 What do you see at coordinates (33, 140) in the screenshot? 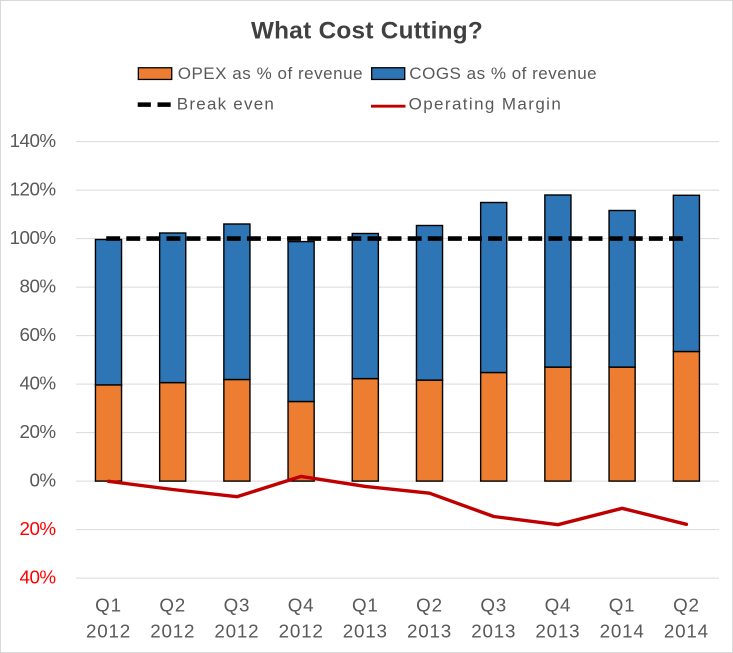
I see `svg-text: 140%` at bounding box center [33, 140].